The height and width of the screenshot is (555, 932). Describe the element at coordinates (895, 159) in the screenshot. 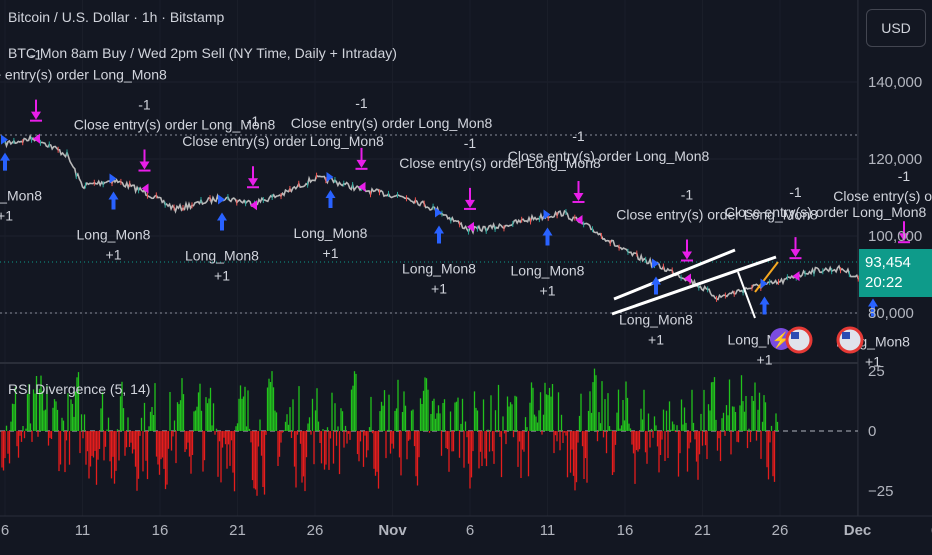

I see `price-tick-label: 120,000` at that location.